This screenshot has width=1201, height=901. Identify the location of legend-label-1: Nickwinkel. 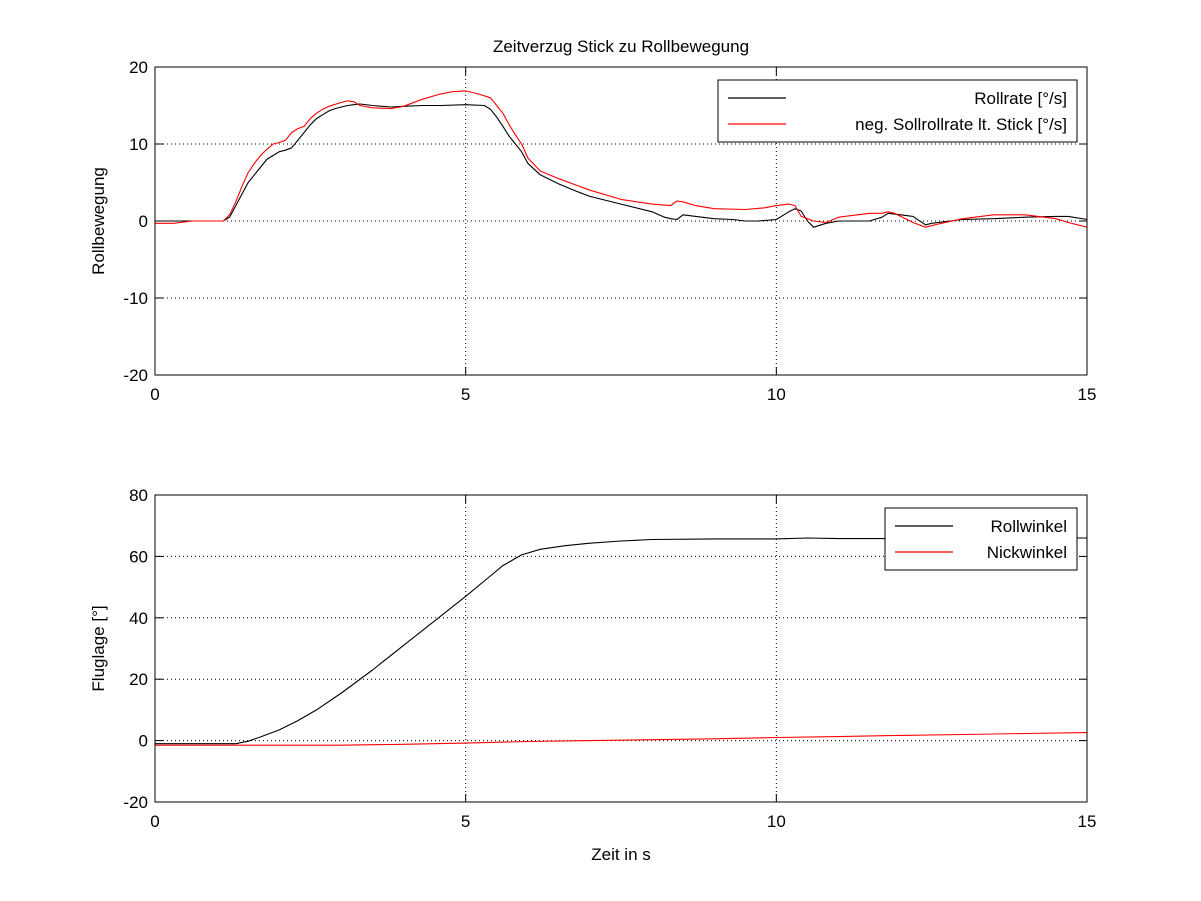
(1027, 552).